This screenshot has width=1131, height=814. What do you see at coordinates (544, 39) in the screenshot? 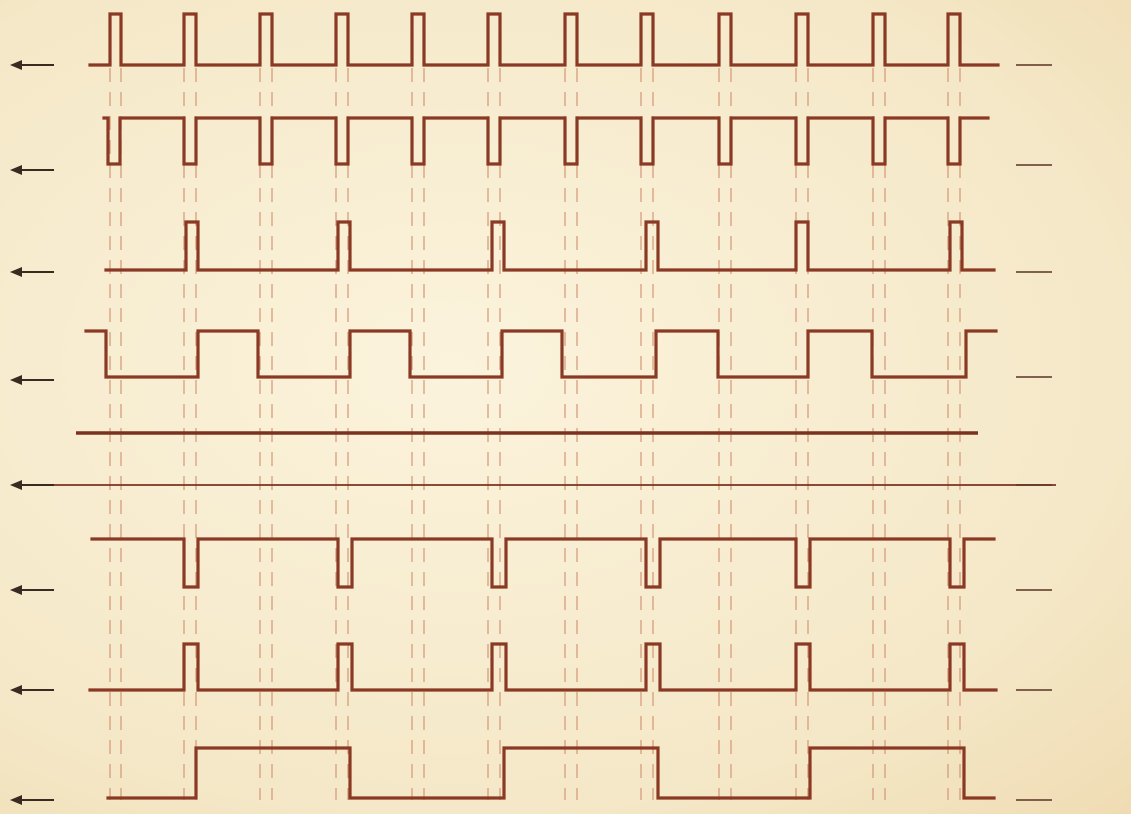
I see `signal-1-trace` at bounding box center [544, 39].